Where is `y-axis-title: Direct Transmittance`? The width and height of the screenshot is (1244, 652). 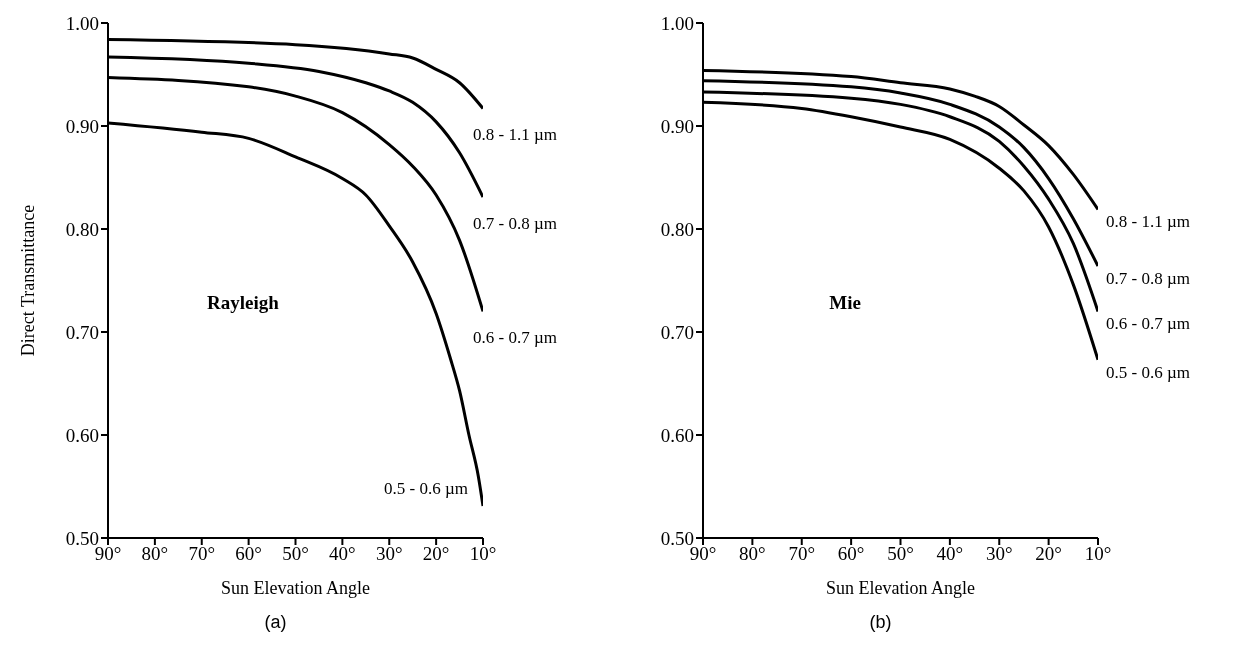 y-axis-title: Direct Transmittance is located at coordinates (28, 280).